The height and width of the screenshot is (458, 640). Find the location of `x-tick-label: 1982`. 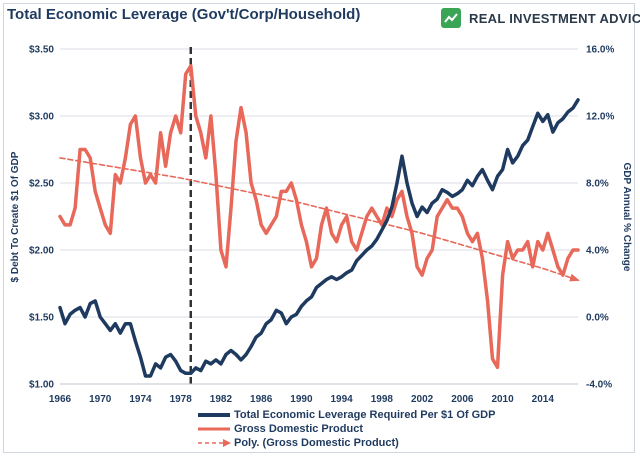

x-tick-label: 1982 is located at coordinates (221, 399).